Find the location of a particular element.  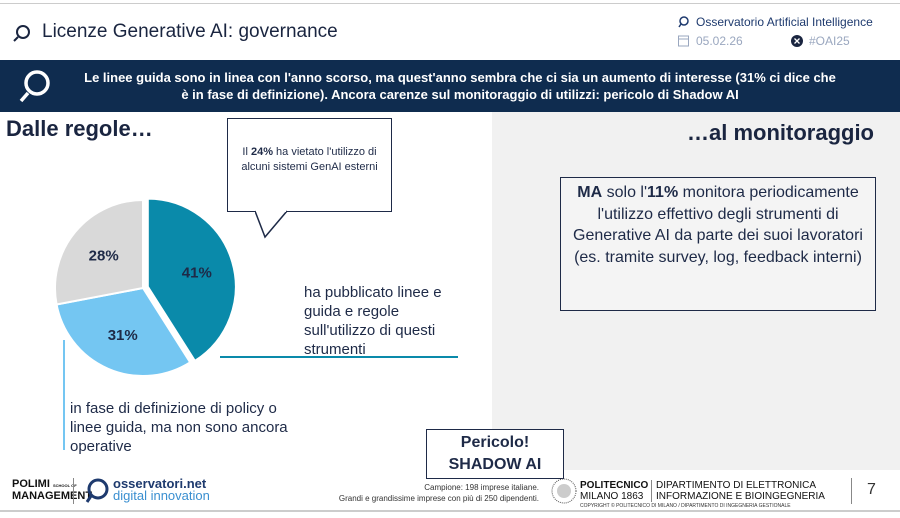

slice-label: 28% is located at coordinates (104, 255).